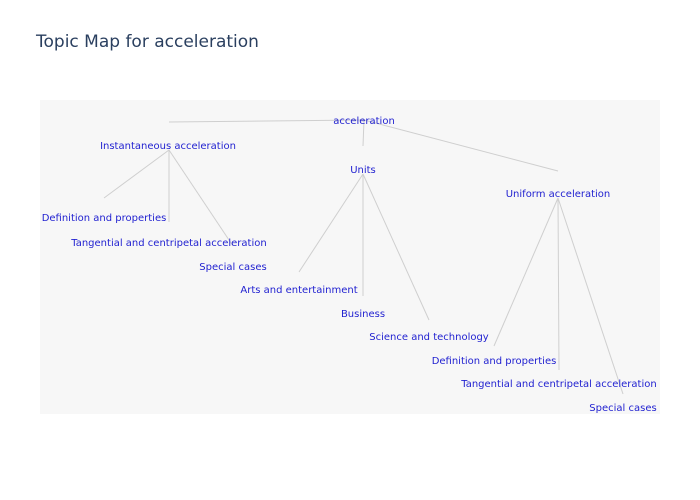  Describe the element at coordinates (461, 145) in the screenshot. I see `edge-root-unif` at that location.